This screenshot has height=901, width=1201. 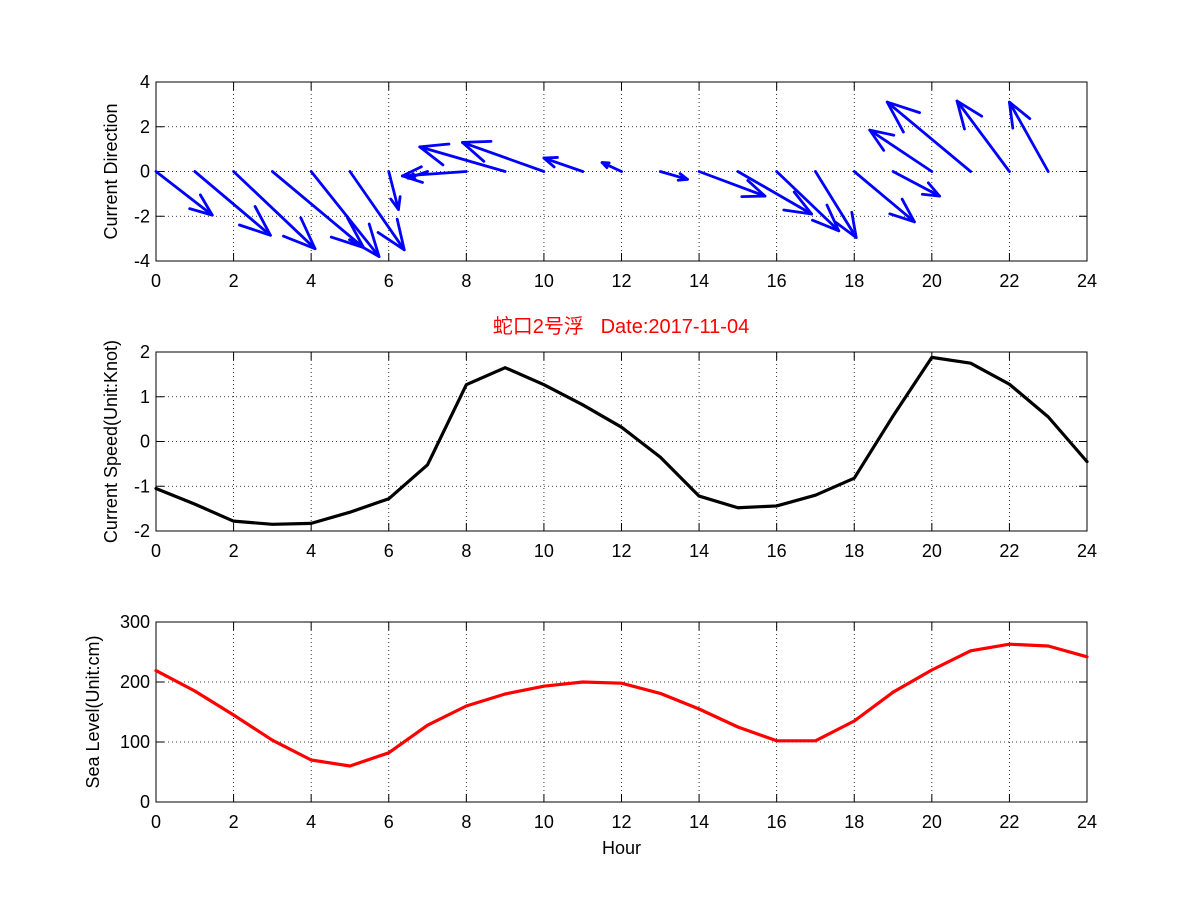 What do you see at coordinates (135, 682) in the screenshot?
I see `y-tick-label: 200` at bounding box center [135, 682].